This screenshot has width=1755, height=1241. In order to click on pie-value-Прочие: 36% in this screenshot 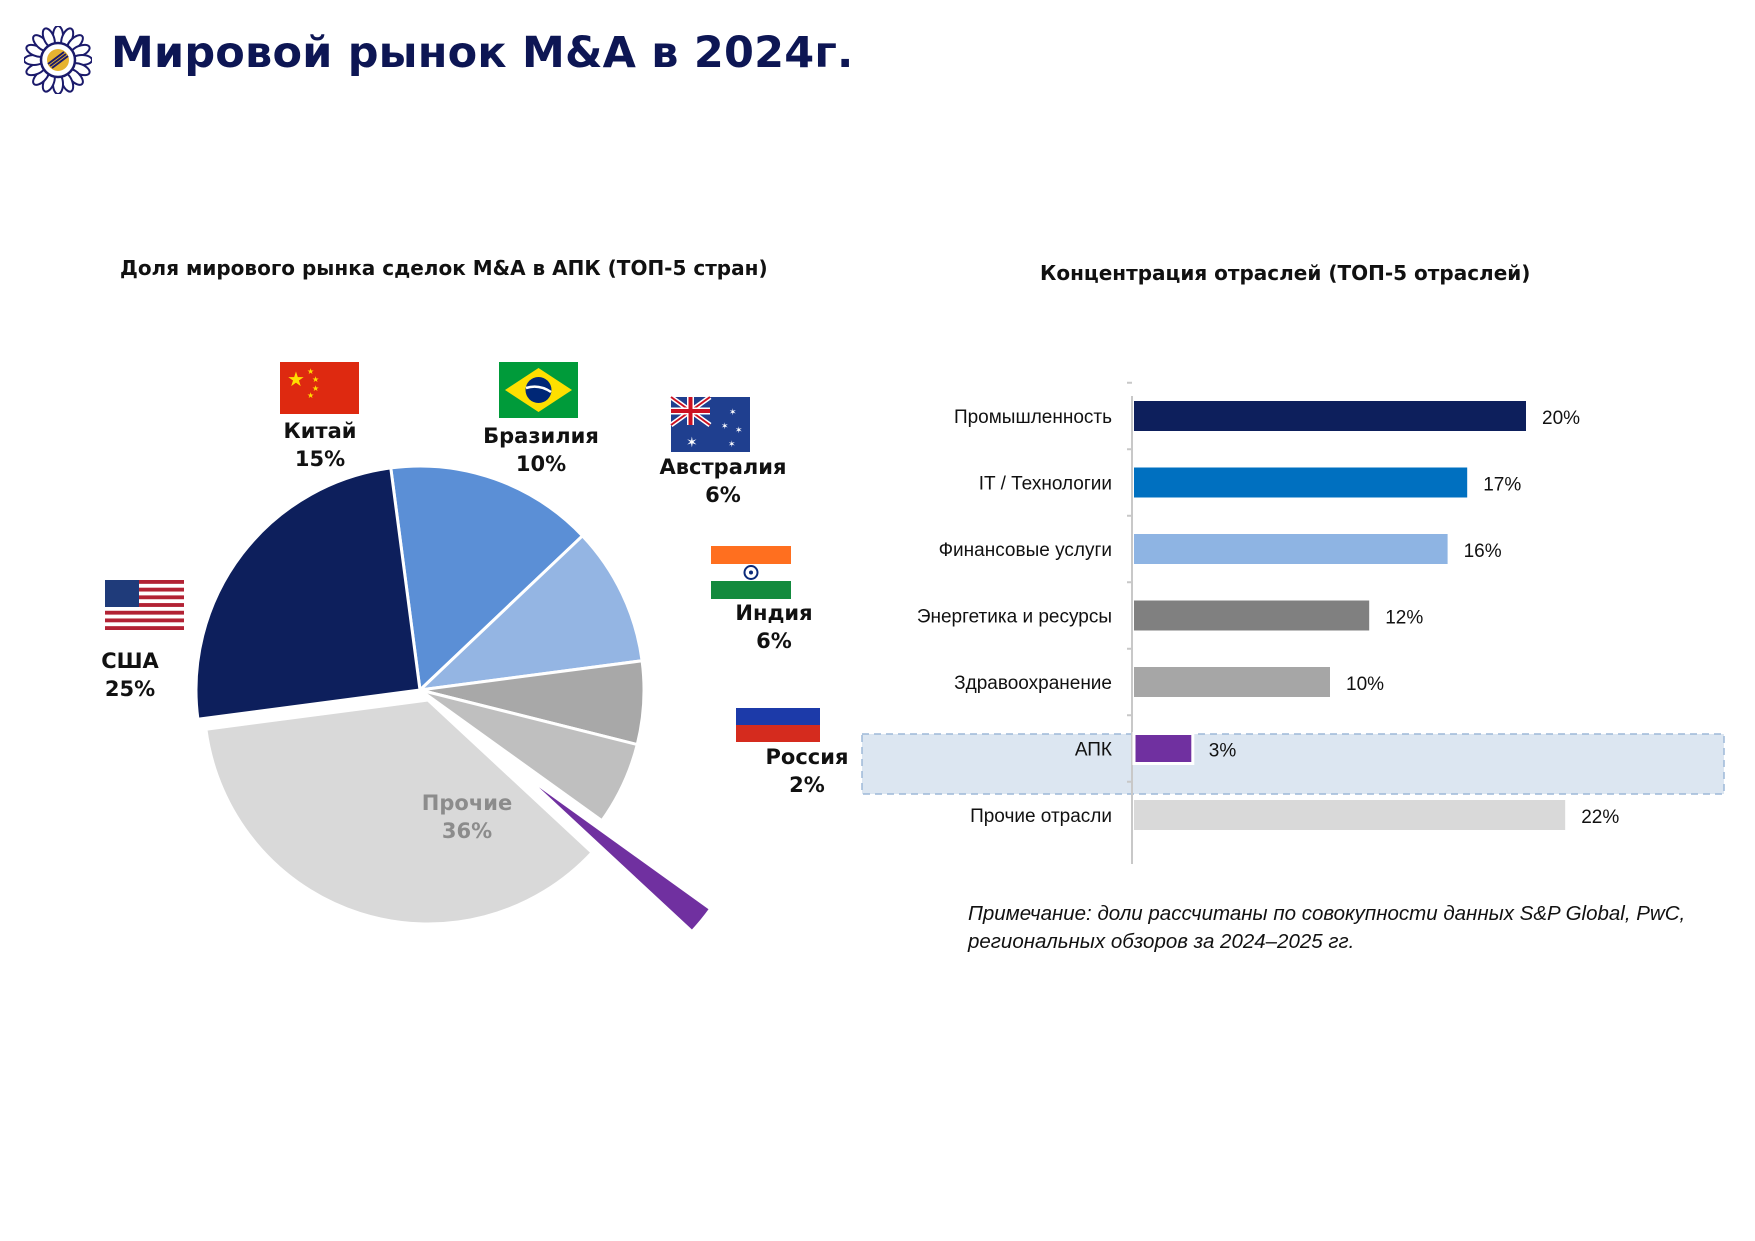, I will do `click(467, 831)`.